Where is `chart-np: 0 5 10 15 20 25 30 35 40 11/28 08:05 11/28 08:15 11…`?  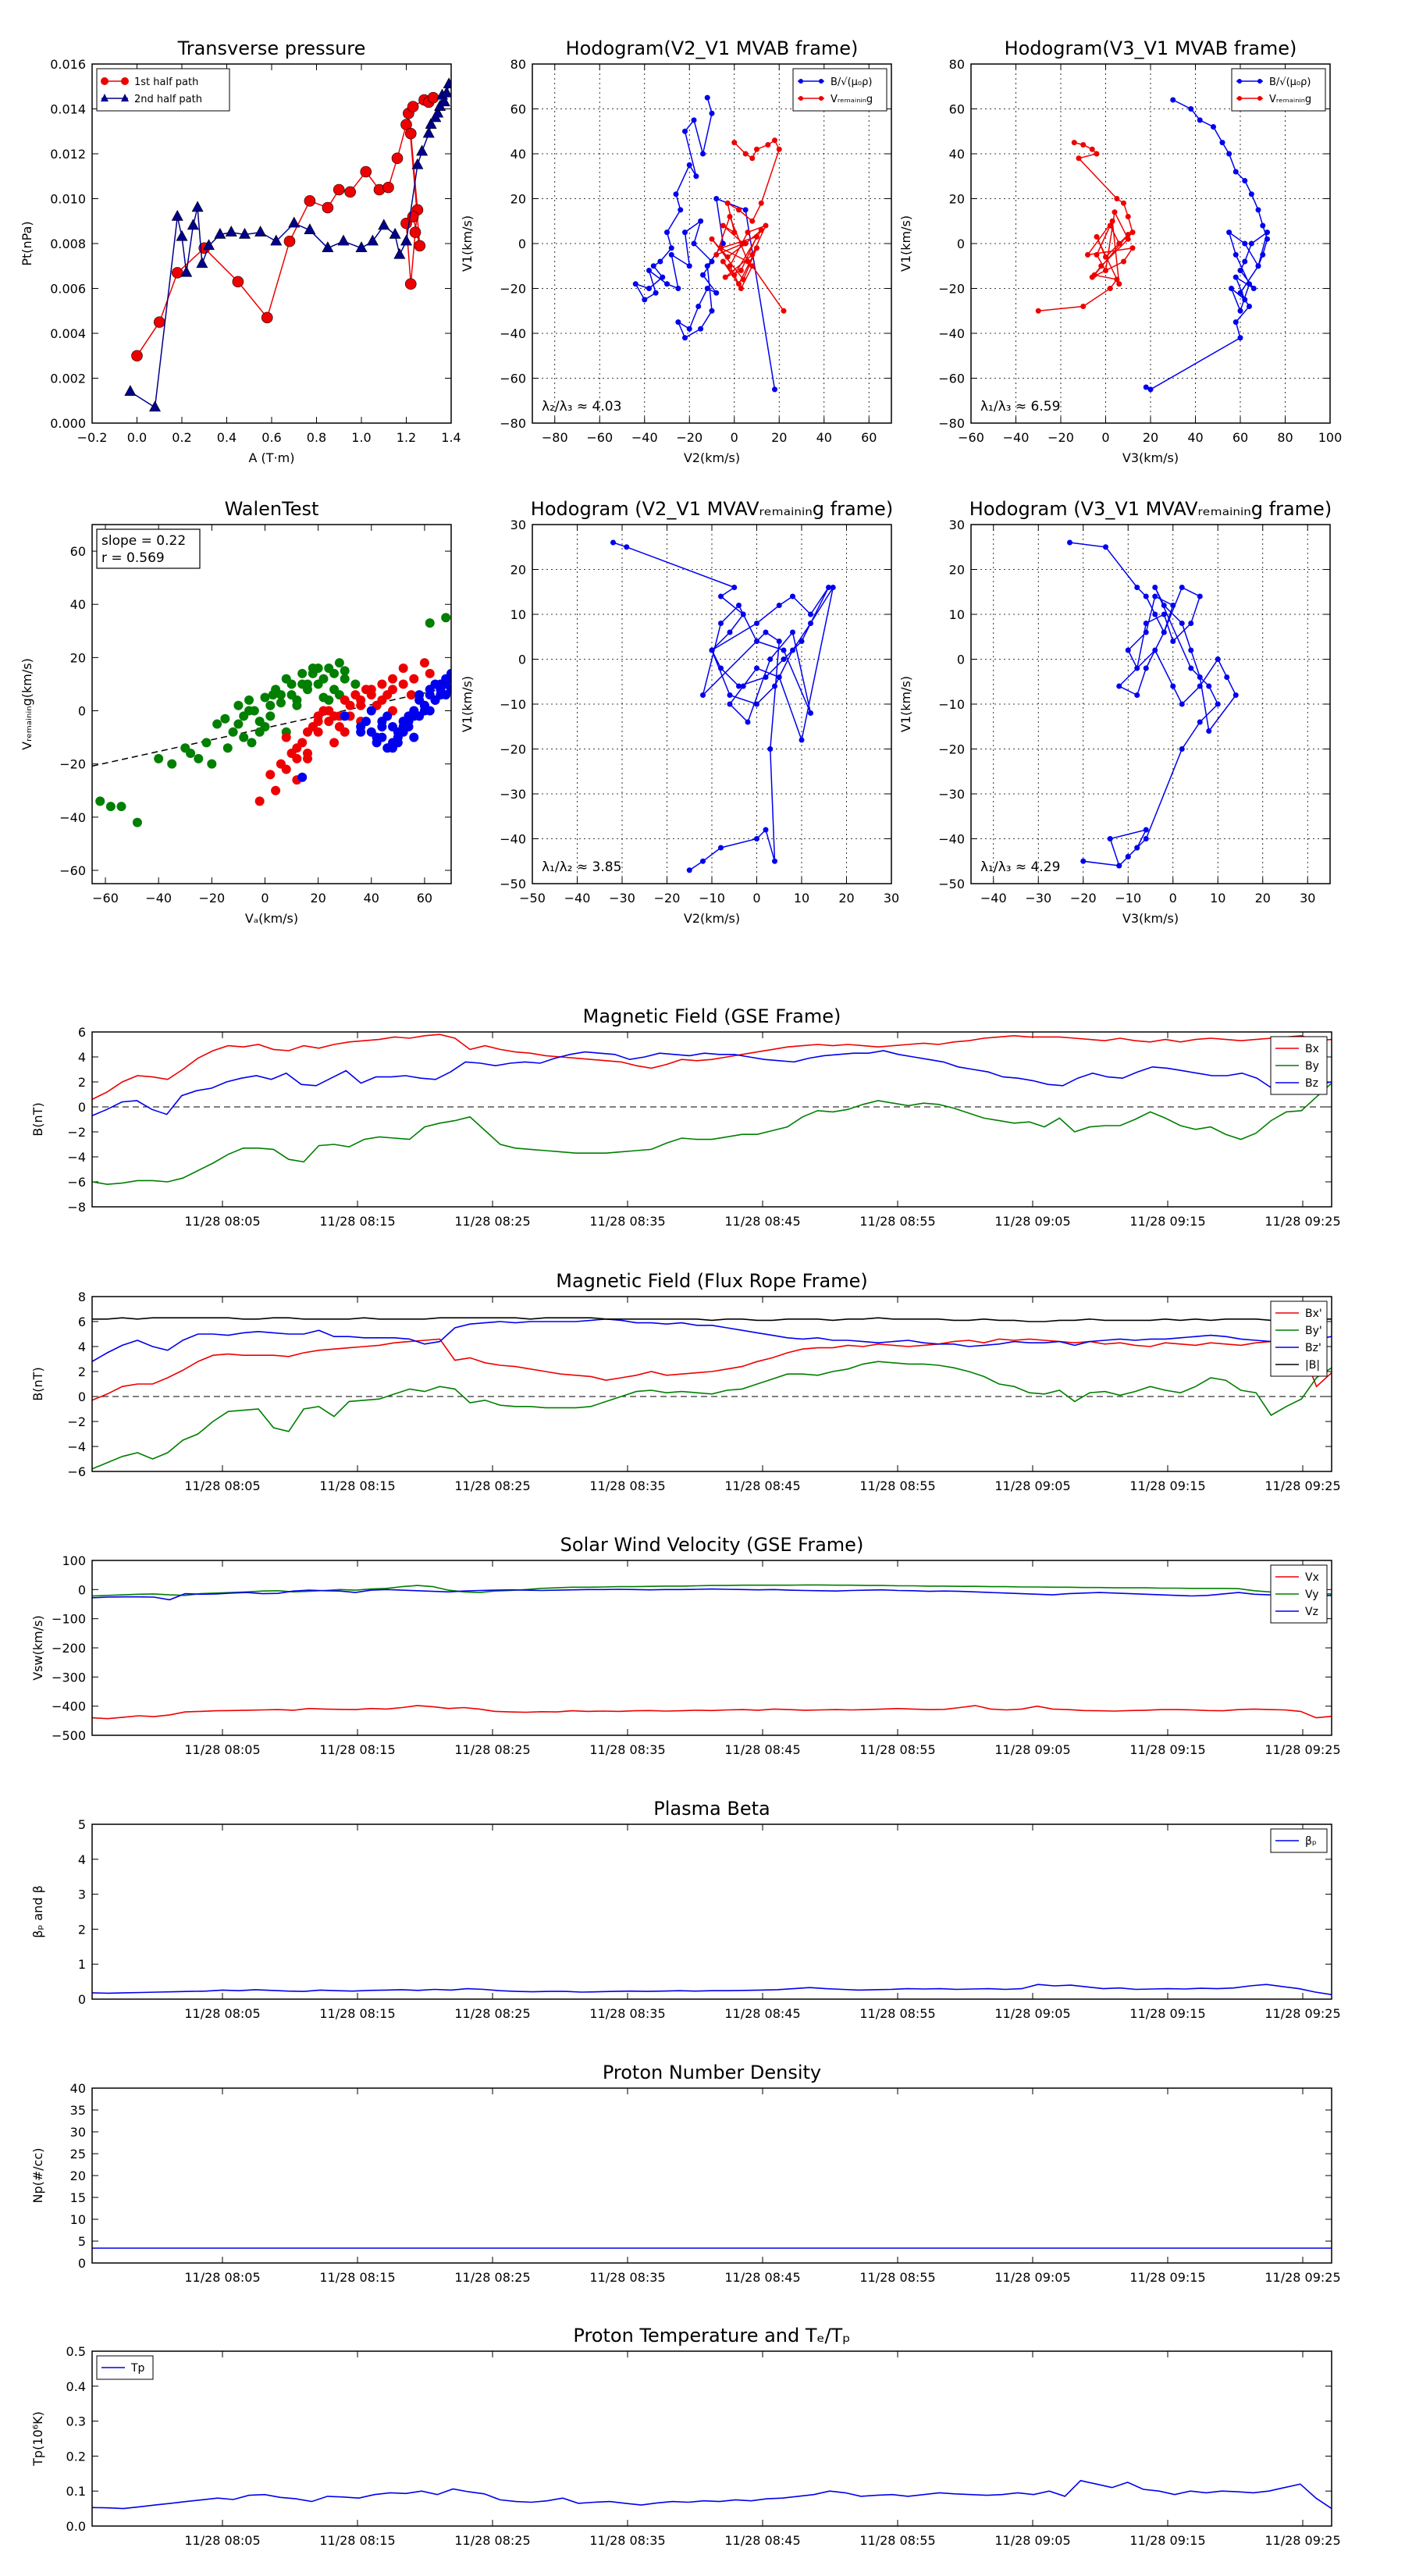
chart-np: 0 5 10 15 20 25 30 35 40 11/28 08:05 11/28 08:15 11… is located at coordinates (685, 2173).